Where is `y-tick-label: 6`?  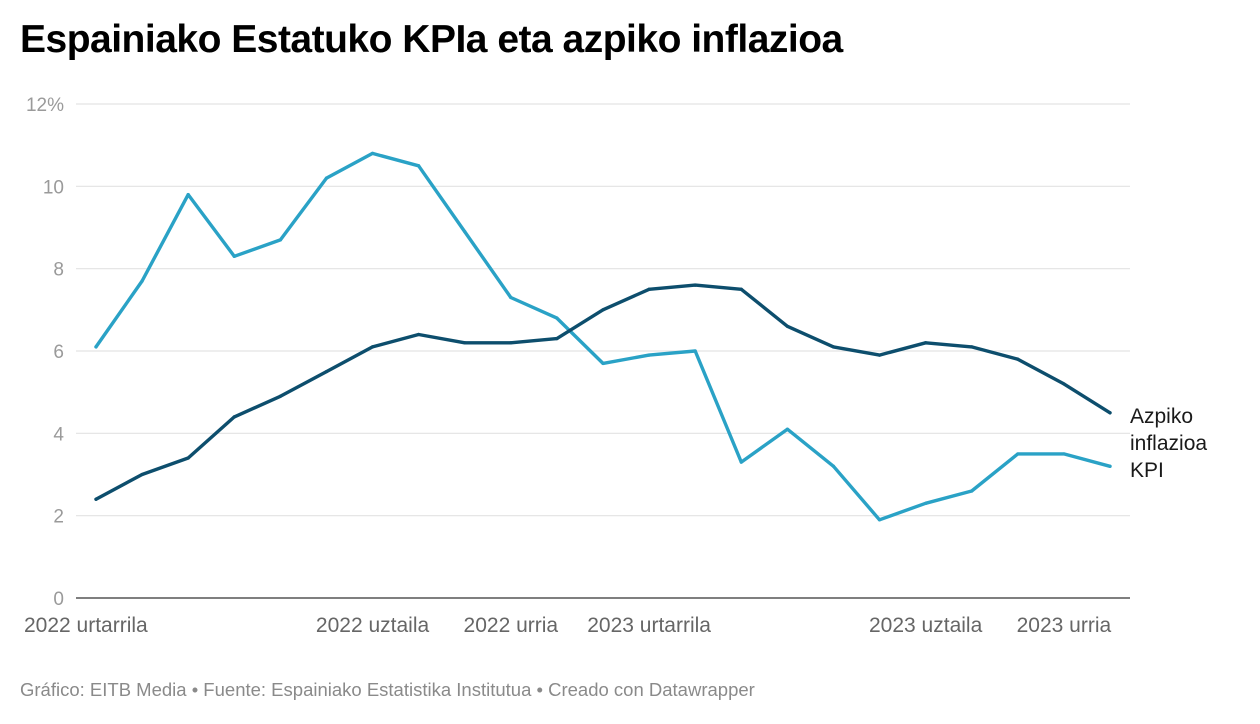 y-tick-label: 6 is located at coordinates (58, 352).